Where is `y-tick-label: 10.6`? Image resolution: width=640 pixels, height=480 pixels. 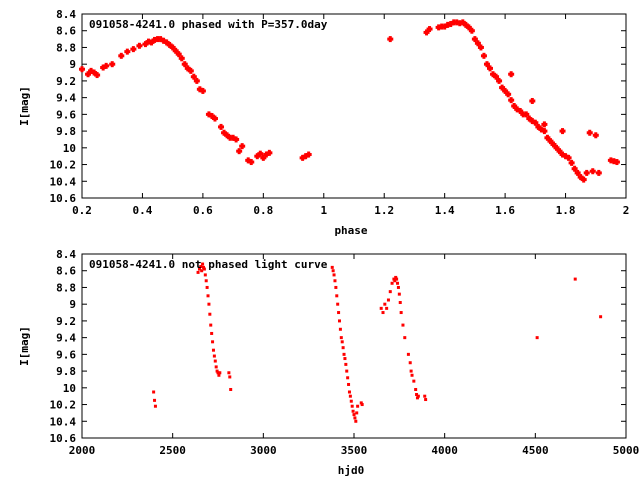 y-tick-label: 10.6 is located at coordinates (63, 198).